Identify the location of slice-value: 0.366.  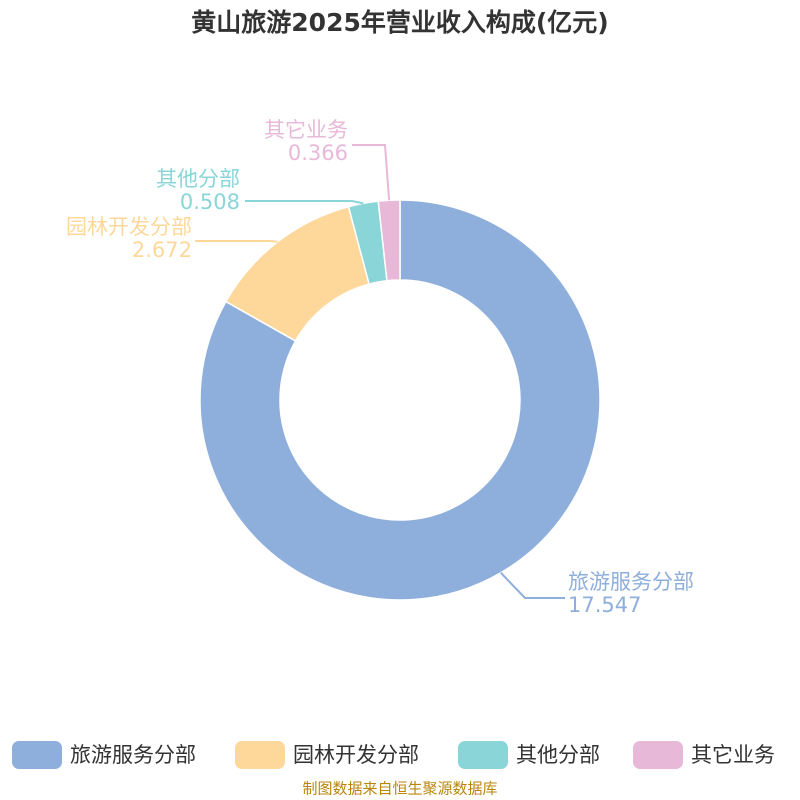
(318, 153).